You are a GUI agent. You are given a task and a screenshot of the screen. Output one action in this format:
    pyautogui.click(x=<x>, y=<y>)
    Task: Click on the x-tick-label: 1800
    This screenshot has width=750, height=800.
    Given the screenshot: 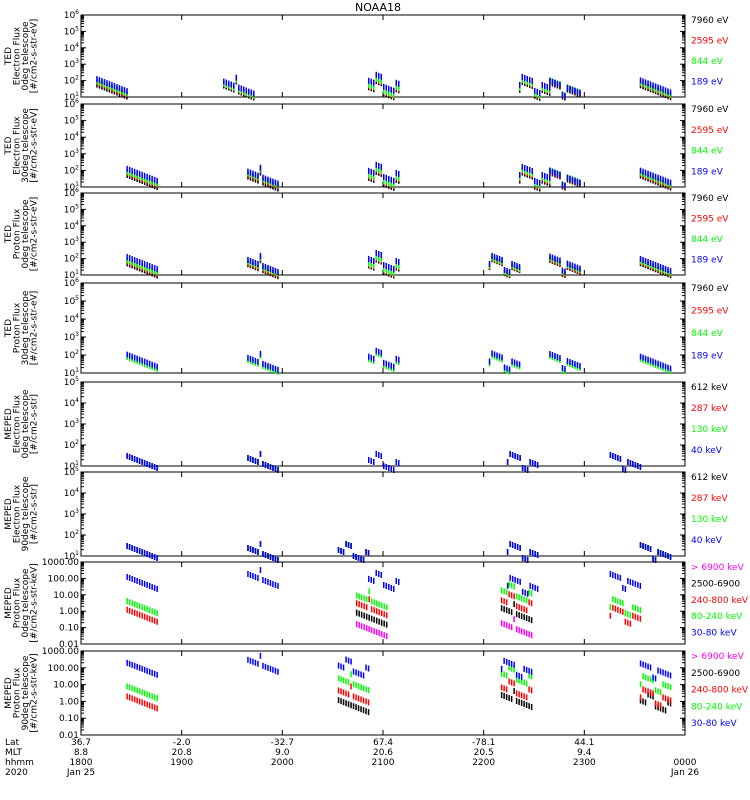 What is the action you would take?
    pyautogui.click(x=81, y=763)
    